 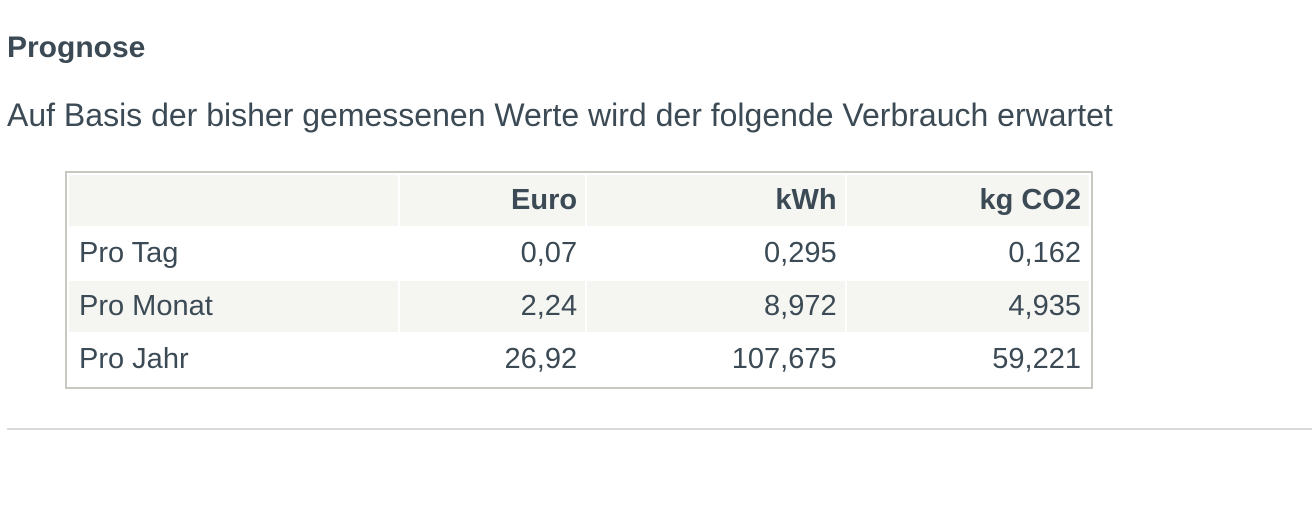 I want to click on column-header-euro: Euro, so click(x=492, y=201).